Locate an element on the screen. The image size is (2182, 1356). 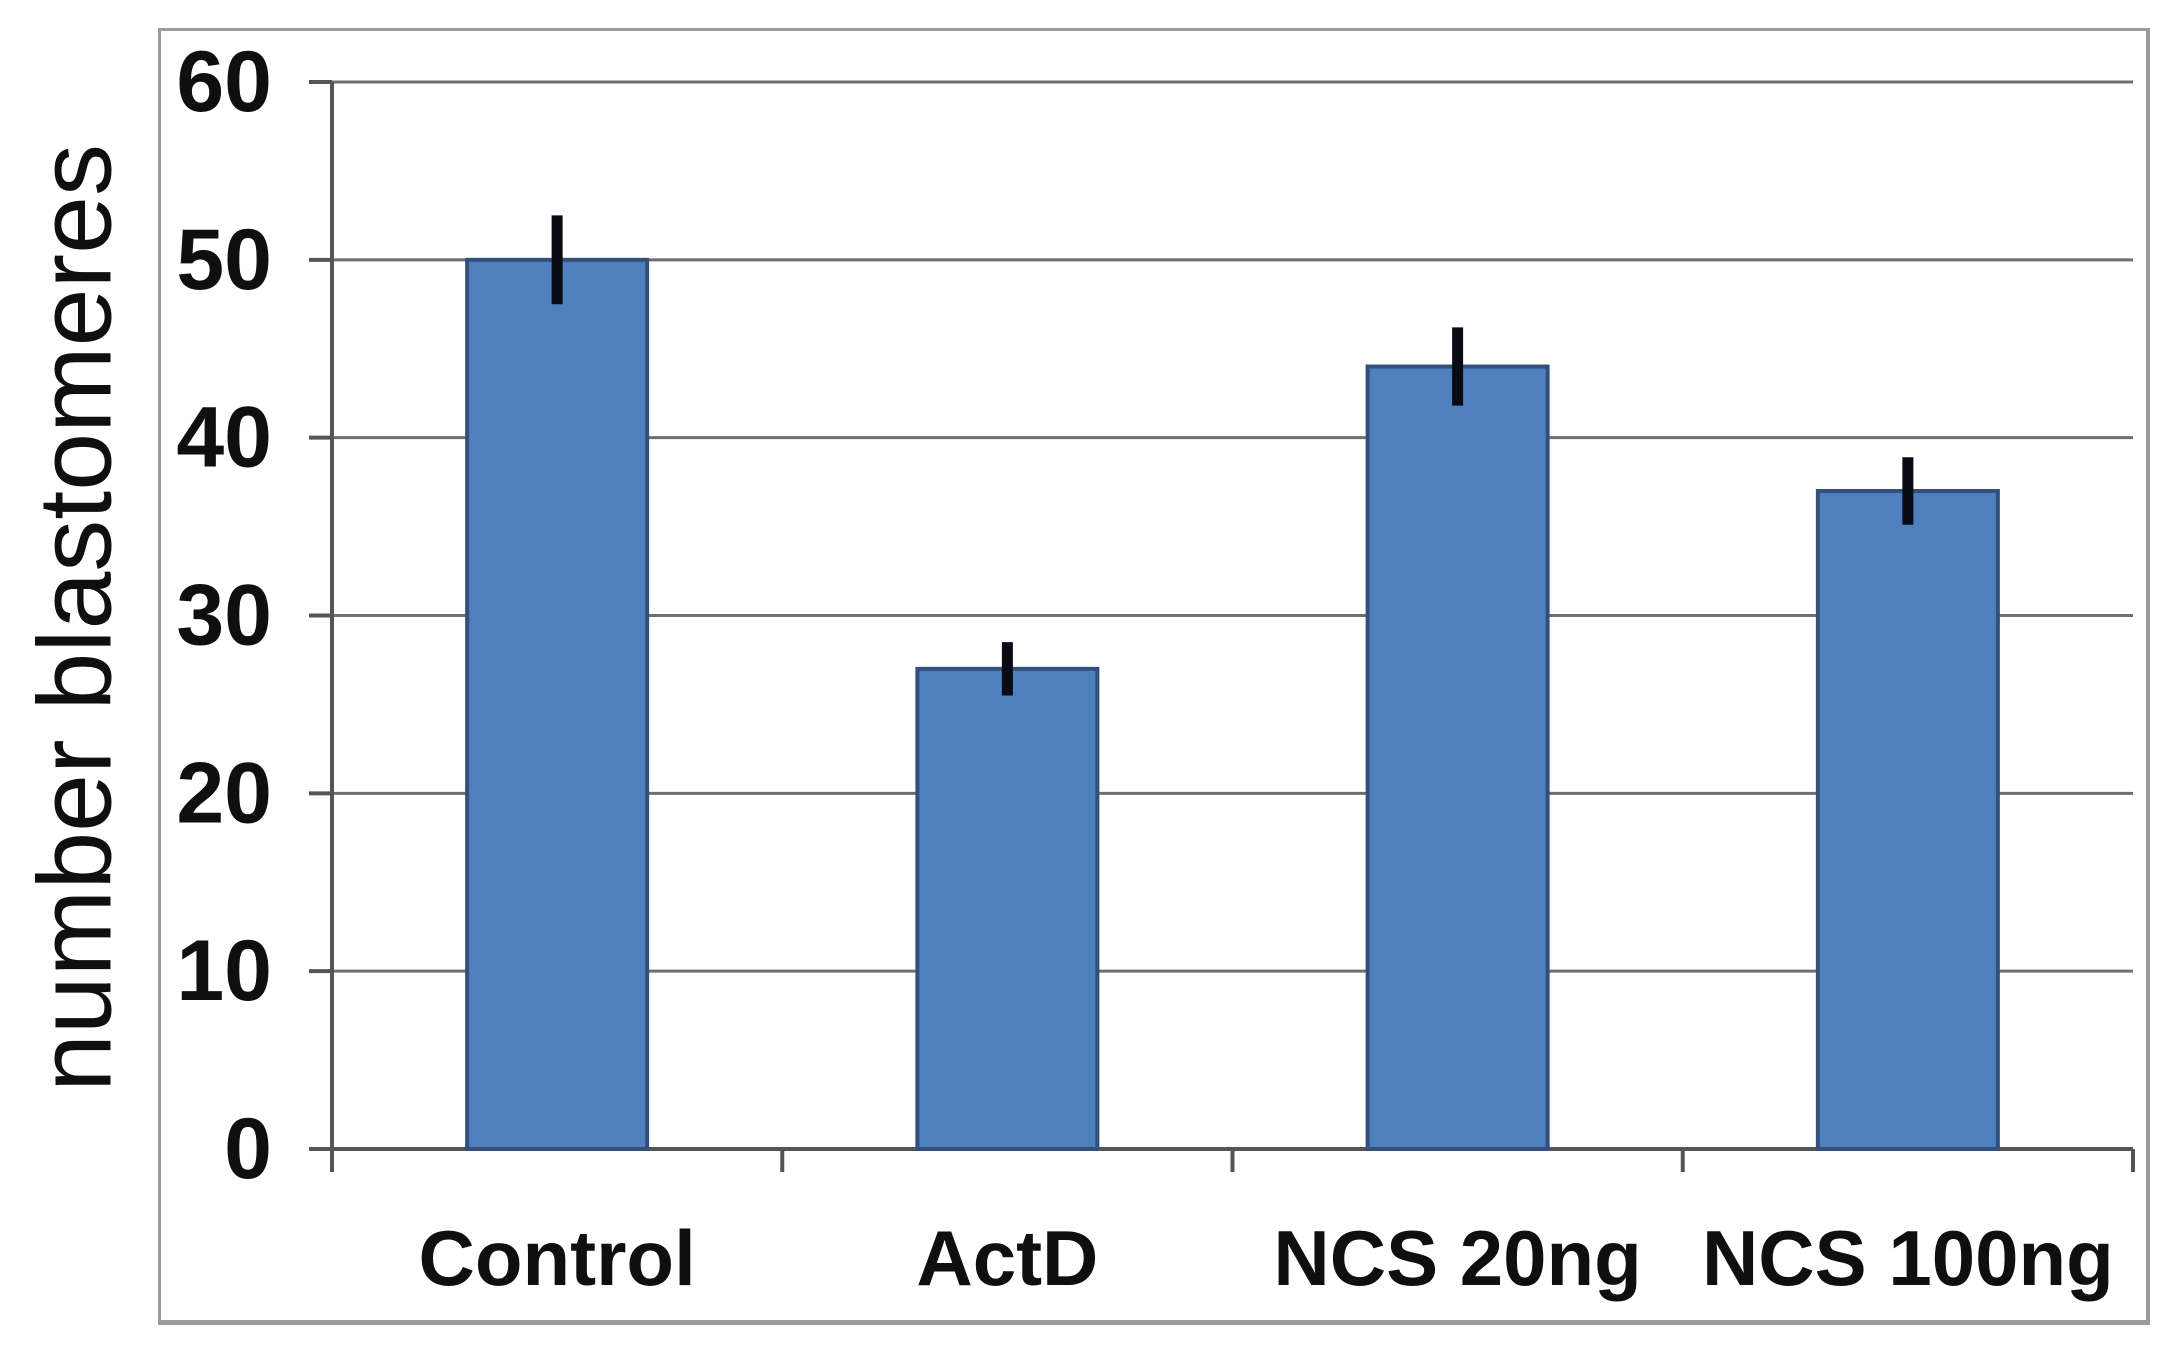
bar-NCS 100ng is located at coordinates (1907, 820).